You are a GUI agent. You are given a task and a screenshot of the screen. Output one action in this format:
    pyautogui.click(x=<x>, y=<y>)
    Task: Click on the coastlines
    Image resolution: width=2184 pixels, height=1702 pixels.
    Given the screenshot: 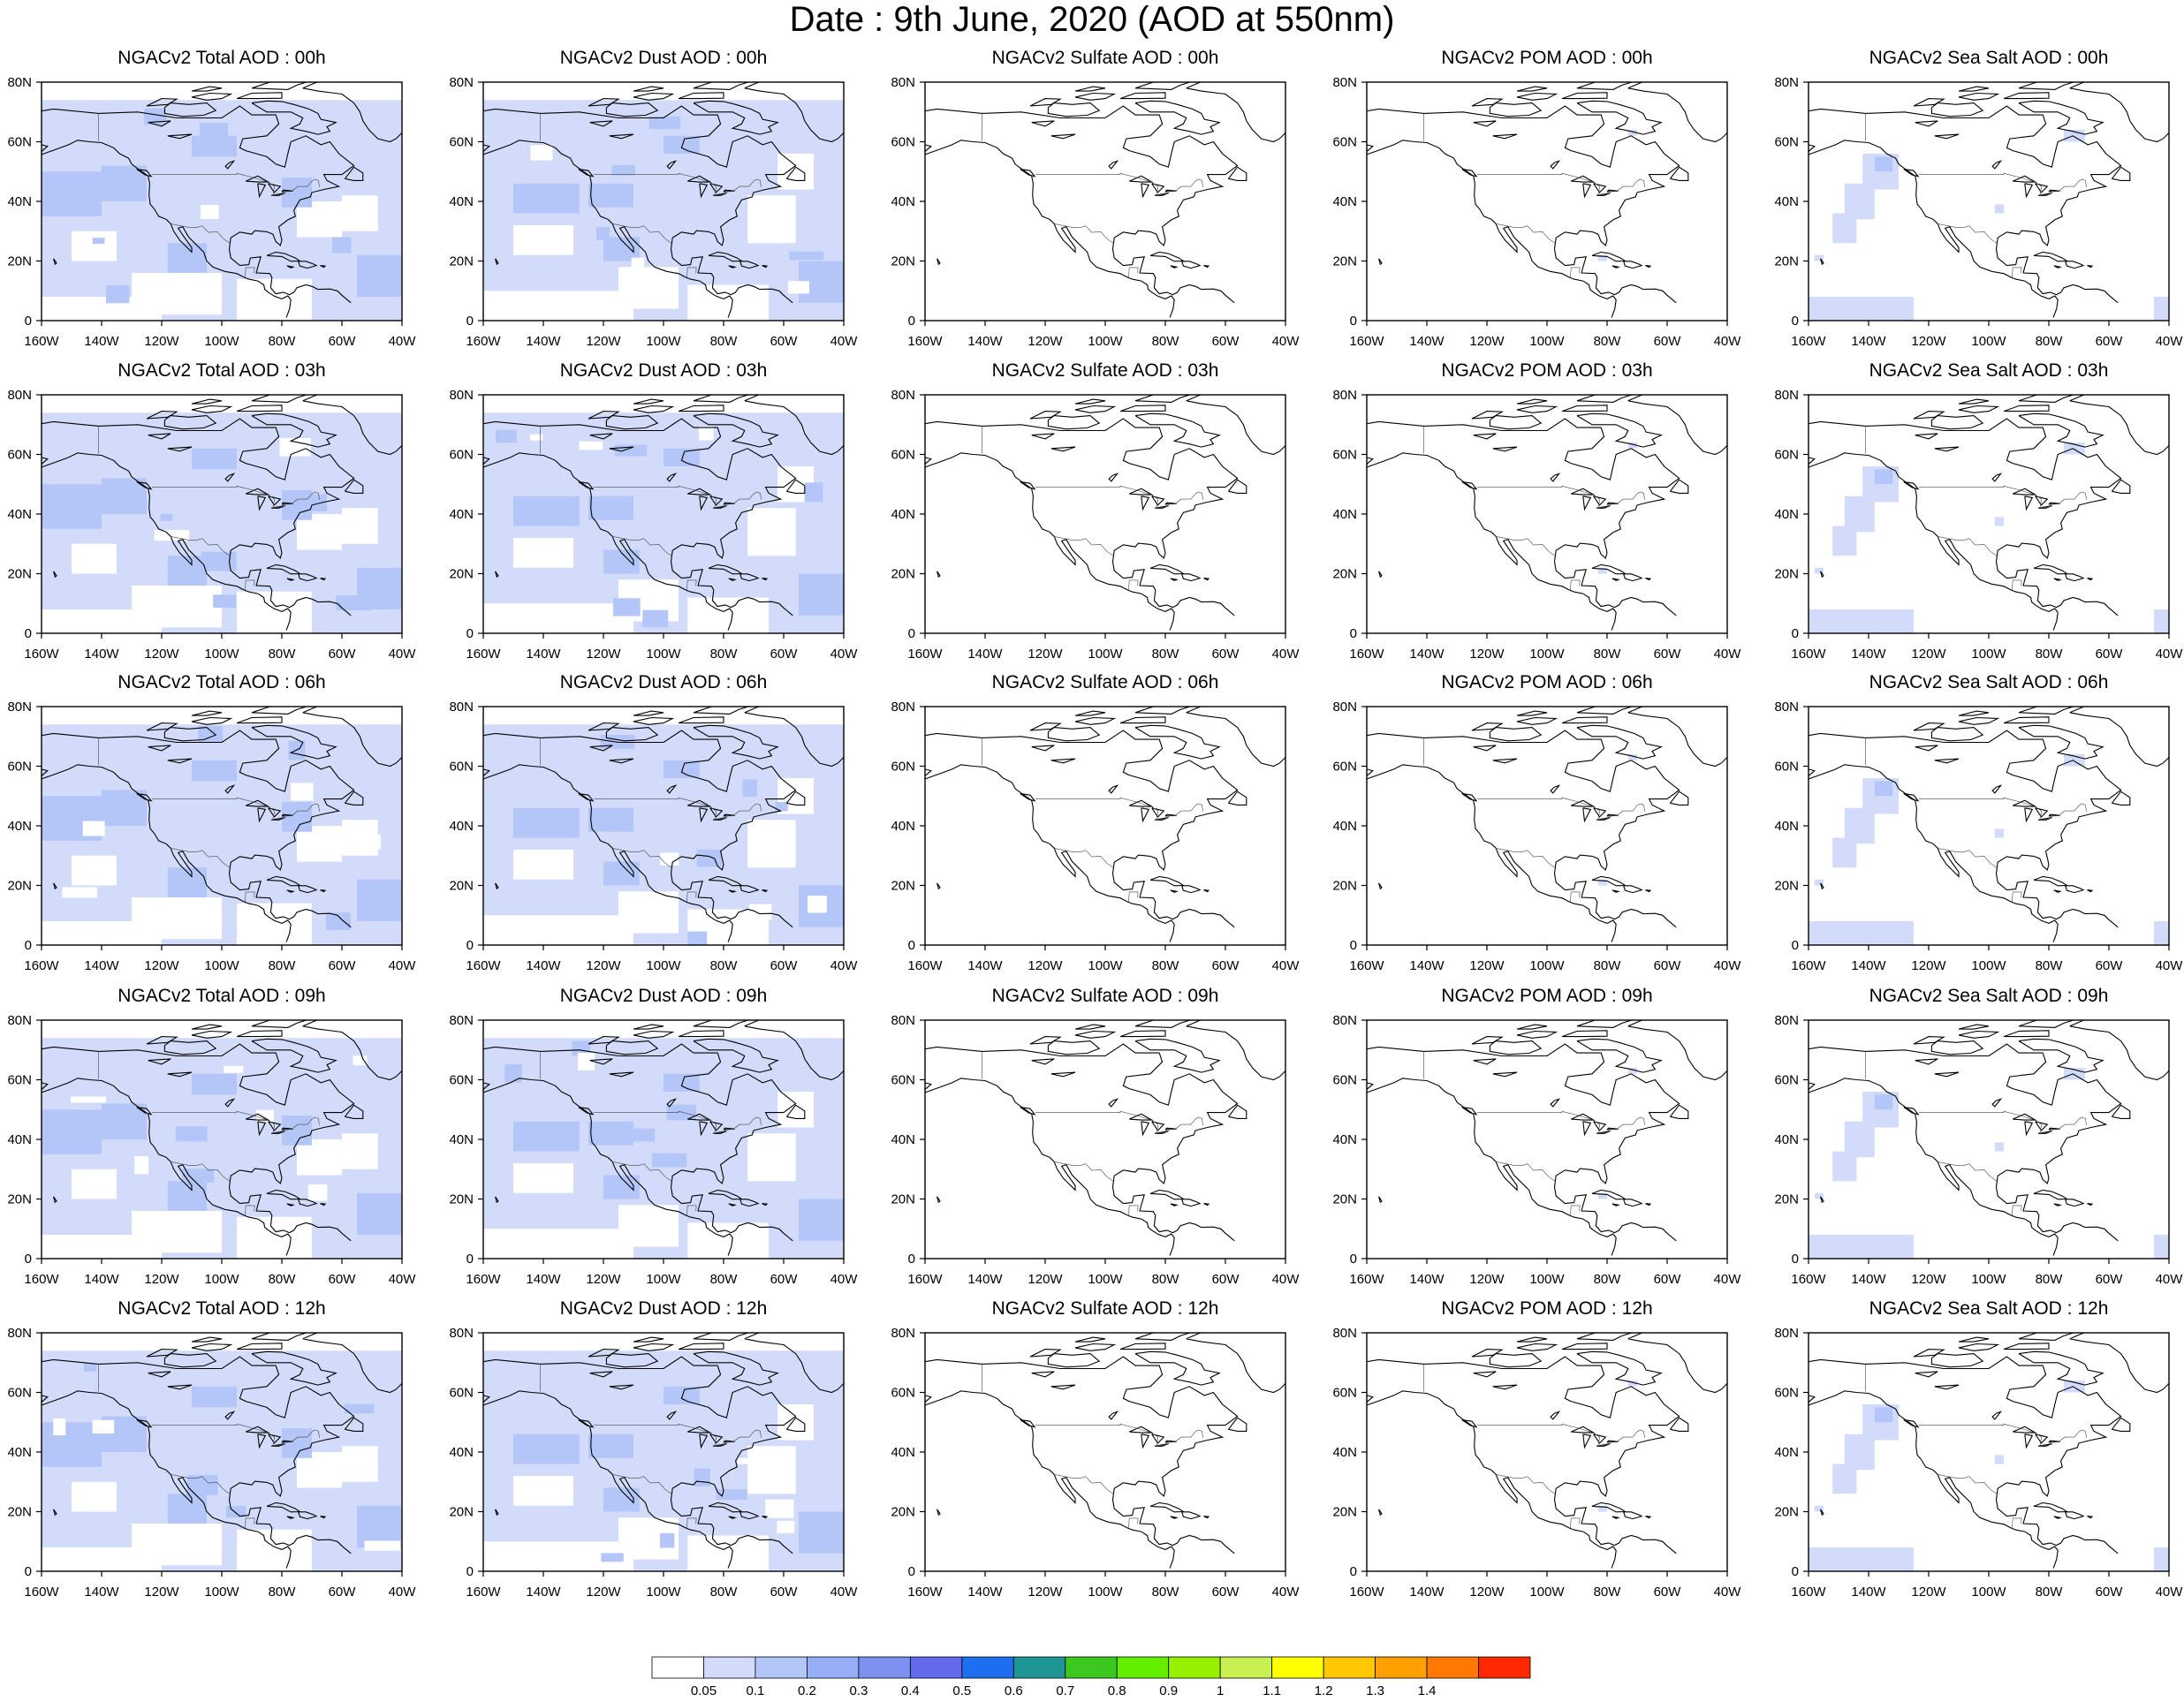 What is the action you would take?
    pyautogui.click(x=222, y=1451)
    